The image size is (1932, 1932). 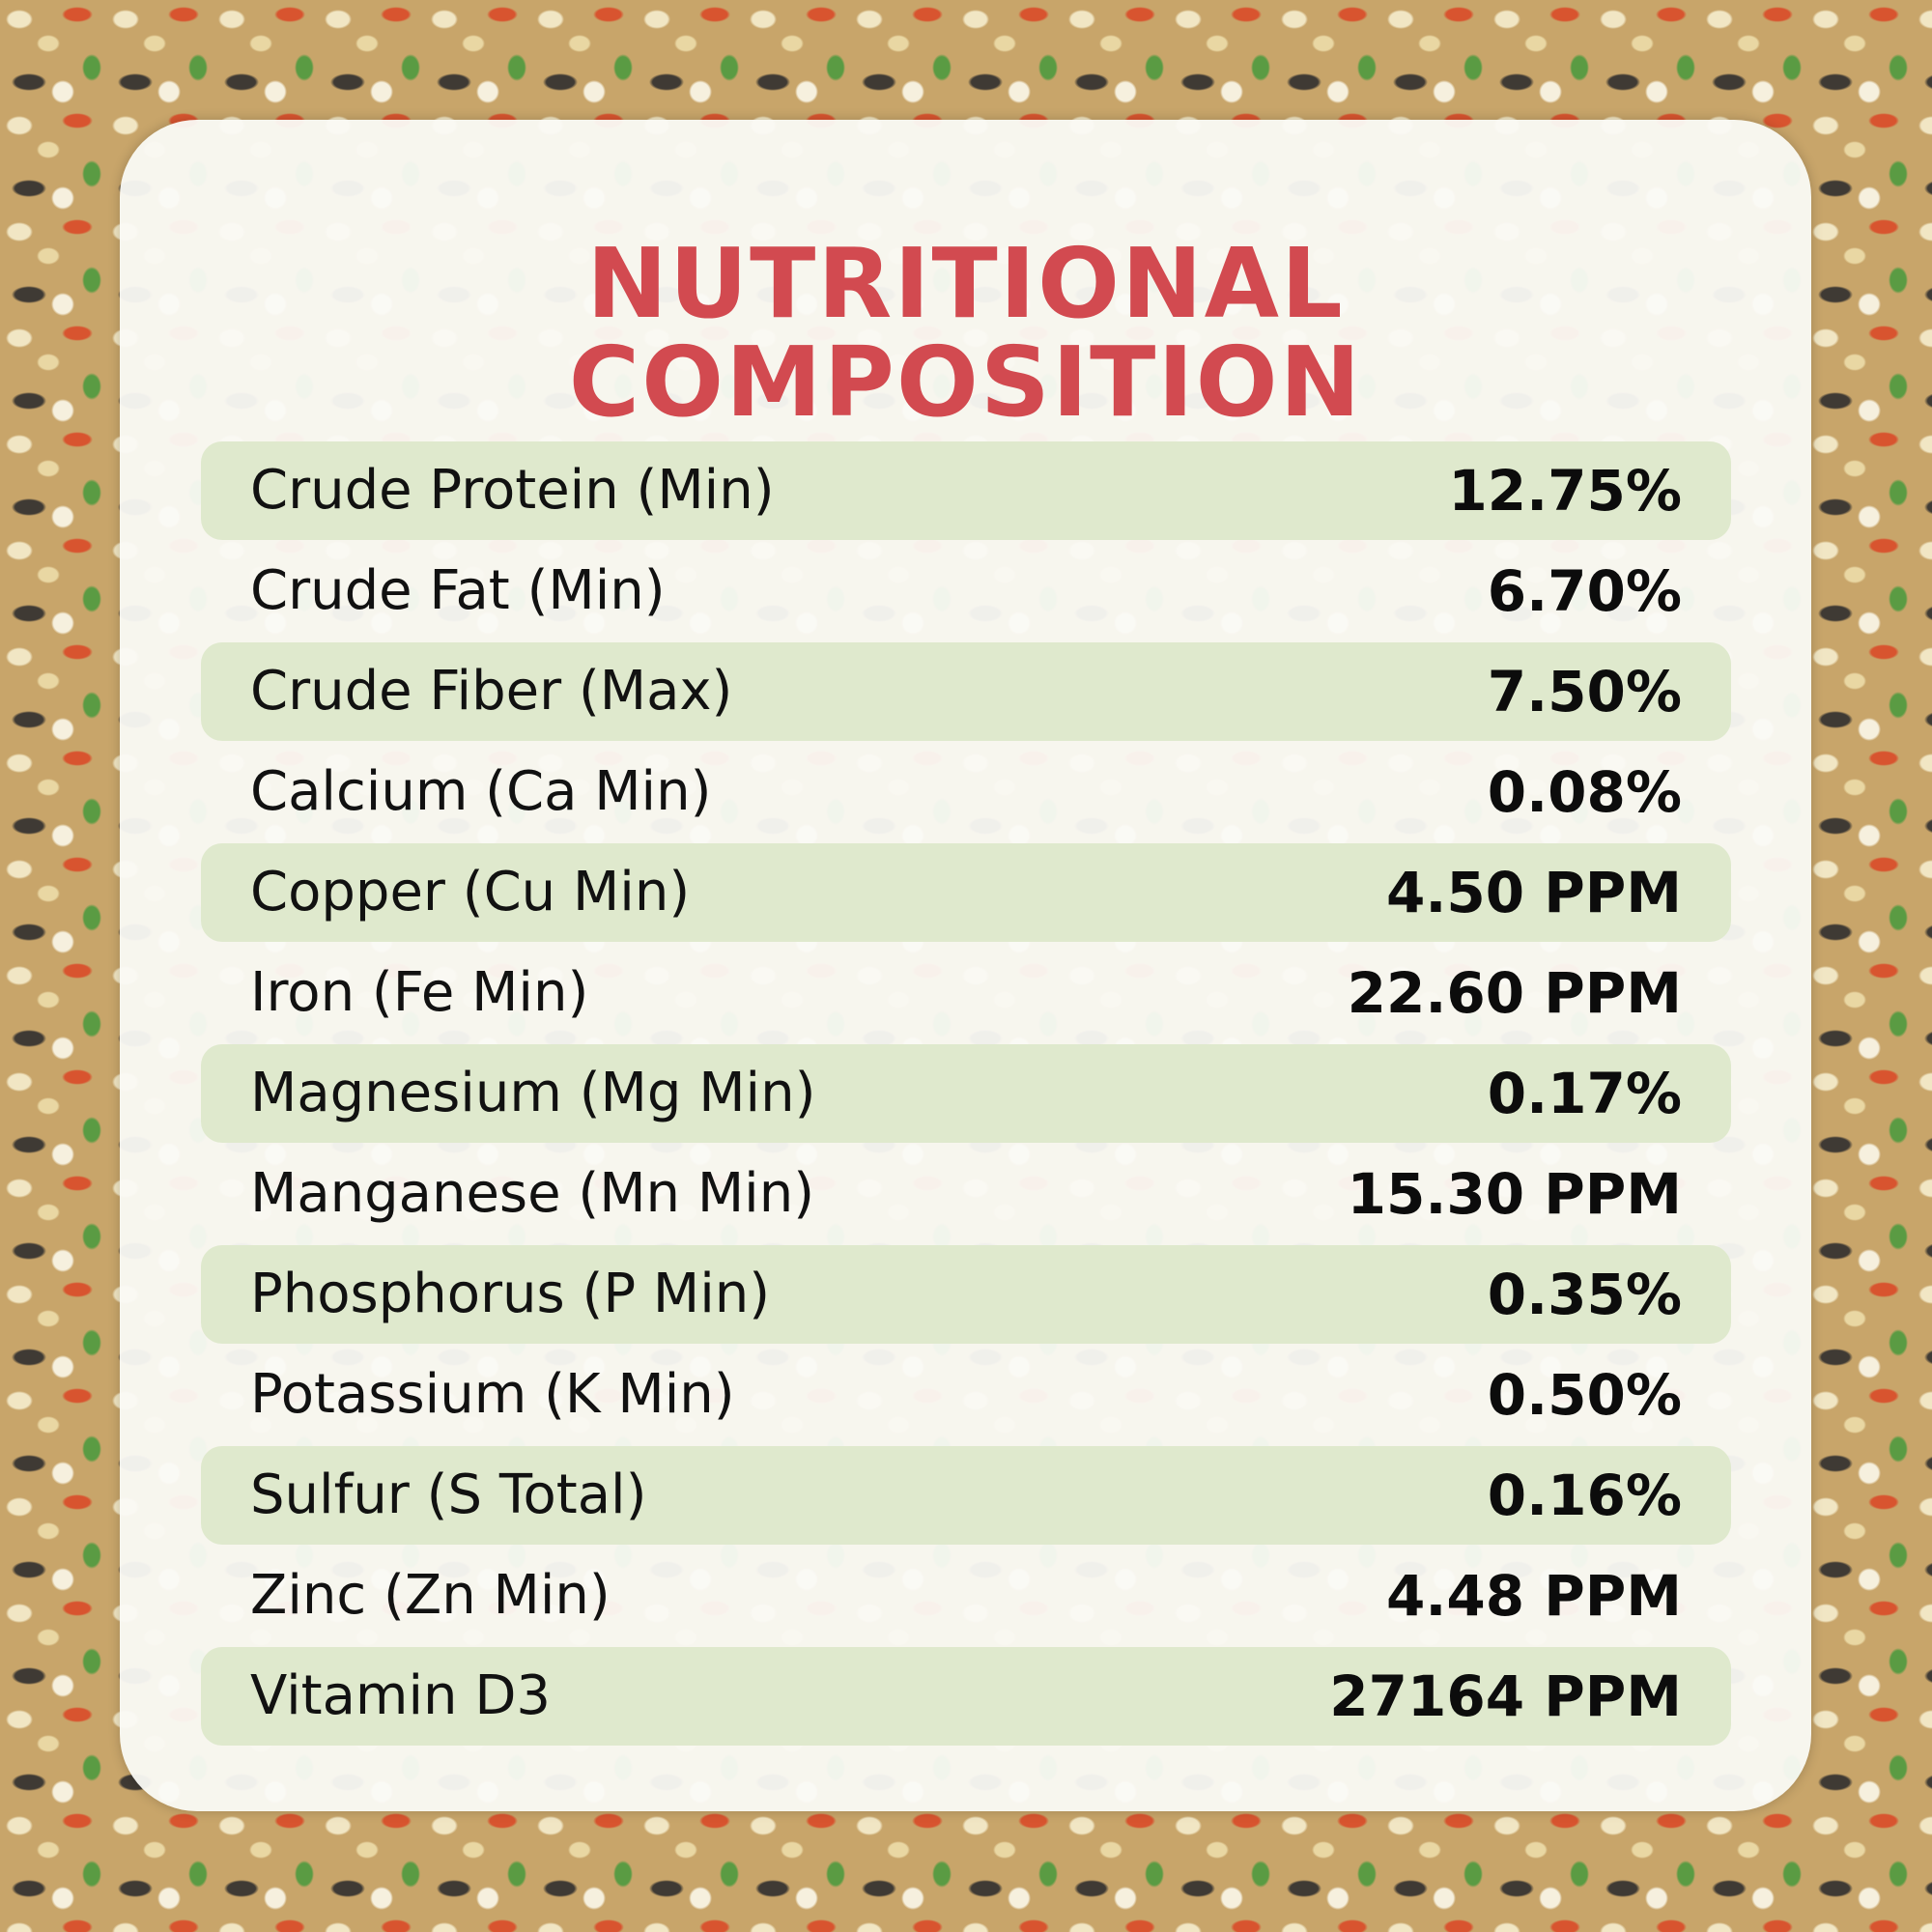 I want to click on nutrient-value: 15.30 PPM, so click(x=1514, y=1194).